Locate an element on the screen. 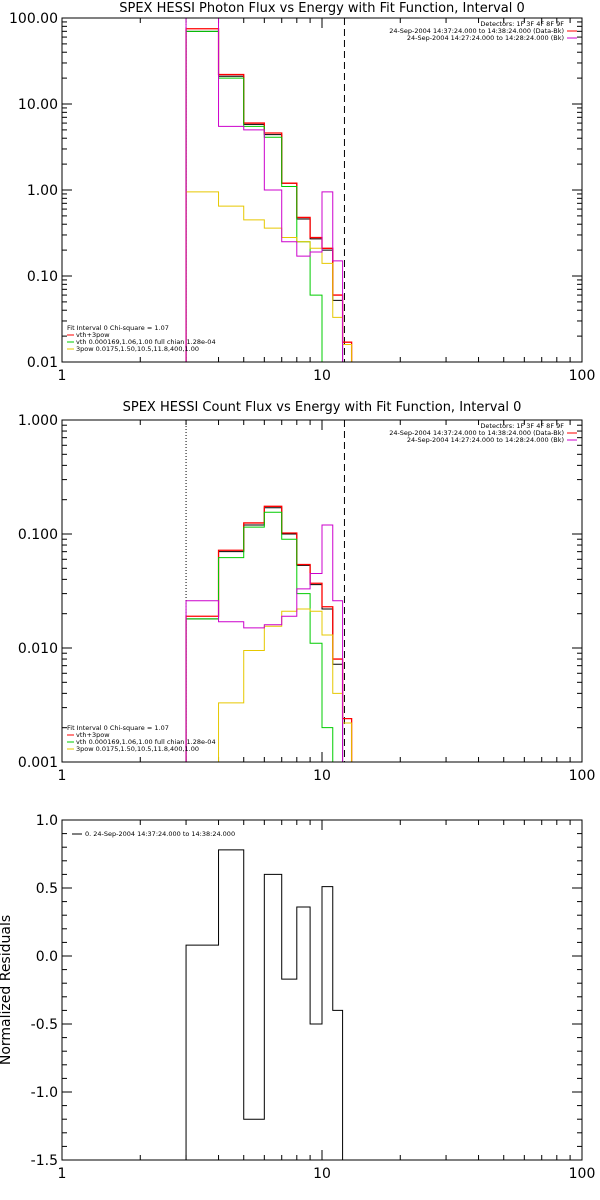  y-tick-label: 10.00 is located at coordinates (38, 105).